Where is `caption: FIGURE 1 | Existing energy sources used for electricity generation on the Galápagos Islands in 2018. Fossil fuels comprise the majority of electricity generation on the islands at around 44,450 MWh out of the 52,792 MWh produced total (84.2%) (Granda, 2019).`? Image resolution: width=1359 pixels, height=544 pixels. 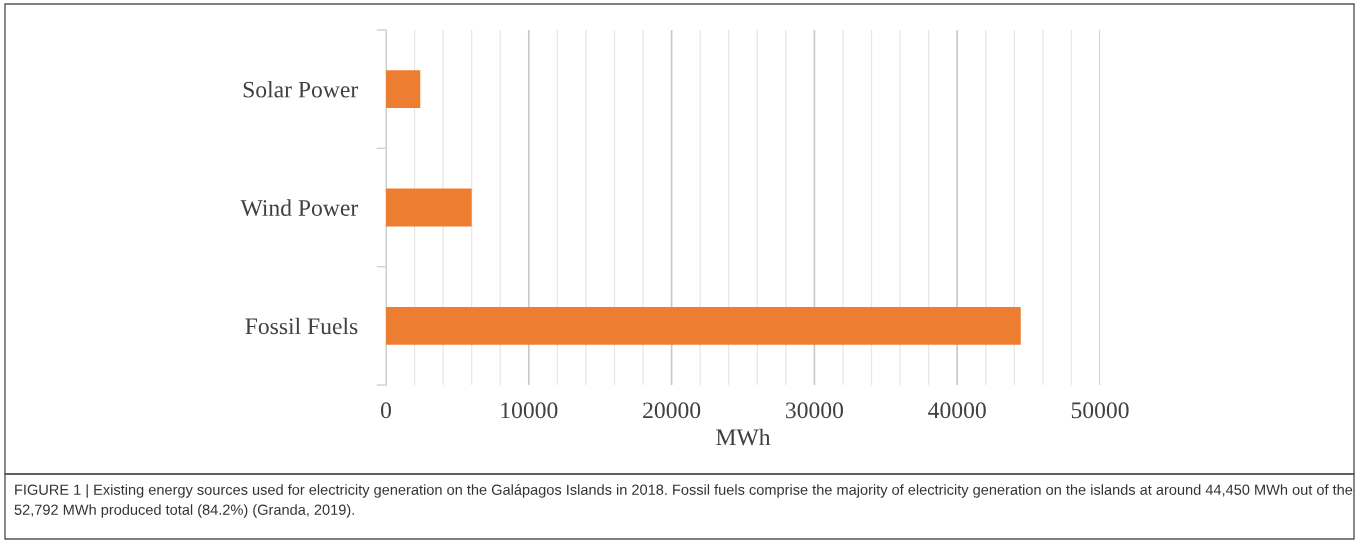 caption: FIGURE 1 | Existing energy sources used for electricity generation on the Galápagos Islands in 2018. Fossil fuels comprise the majority of electricity generation on the islands at around 44,450 MWh out of the 52,792 MWh produced total (84.2%) (Granda, 2019). is located at coordinates (683, 501).